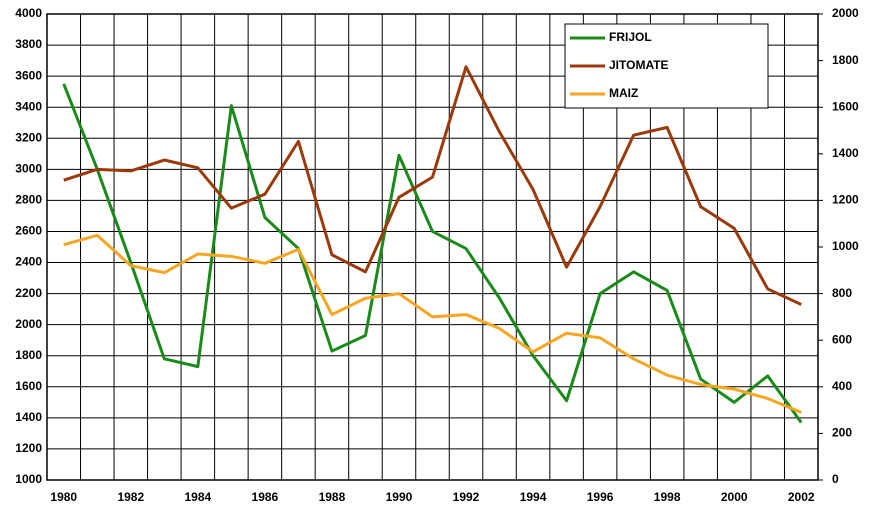 This screenshot has height=516, width=875. I want to click on x-tick-label: 2000, so click(734, 497).